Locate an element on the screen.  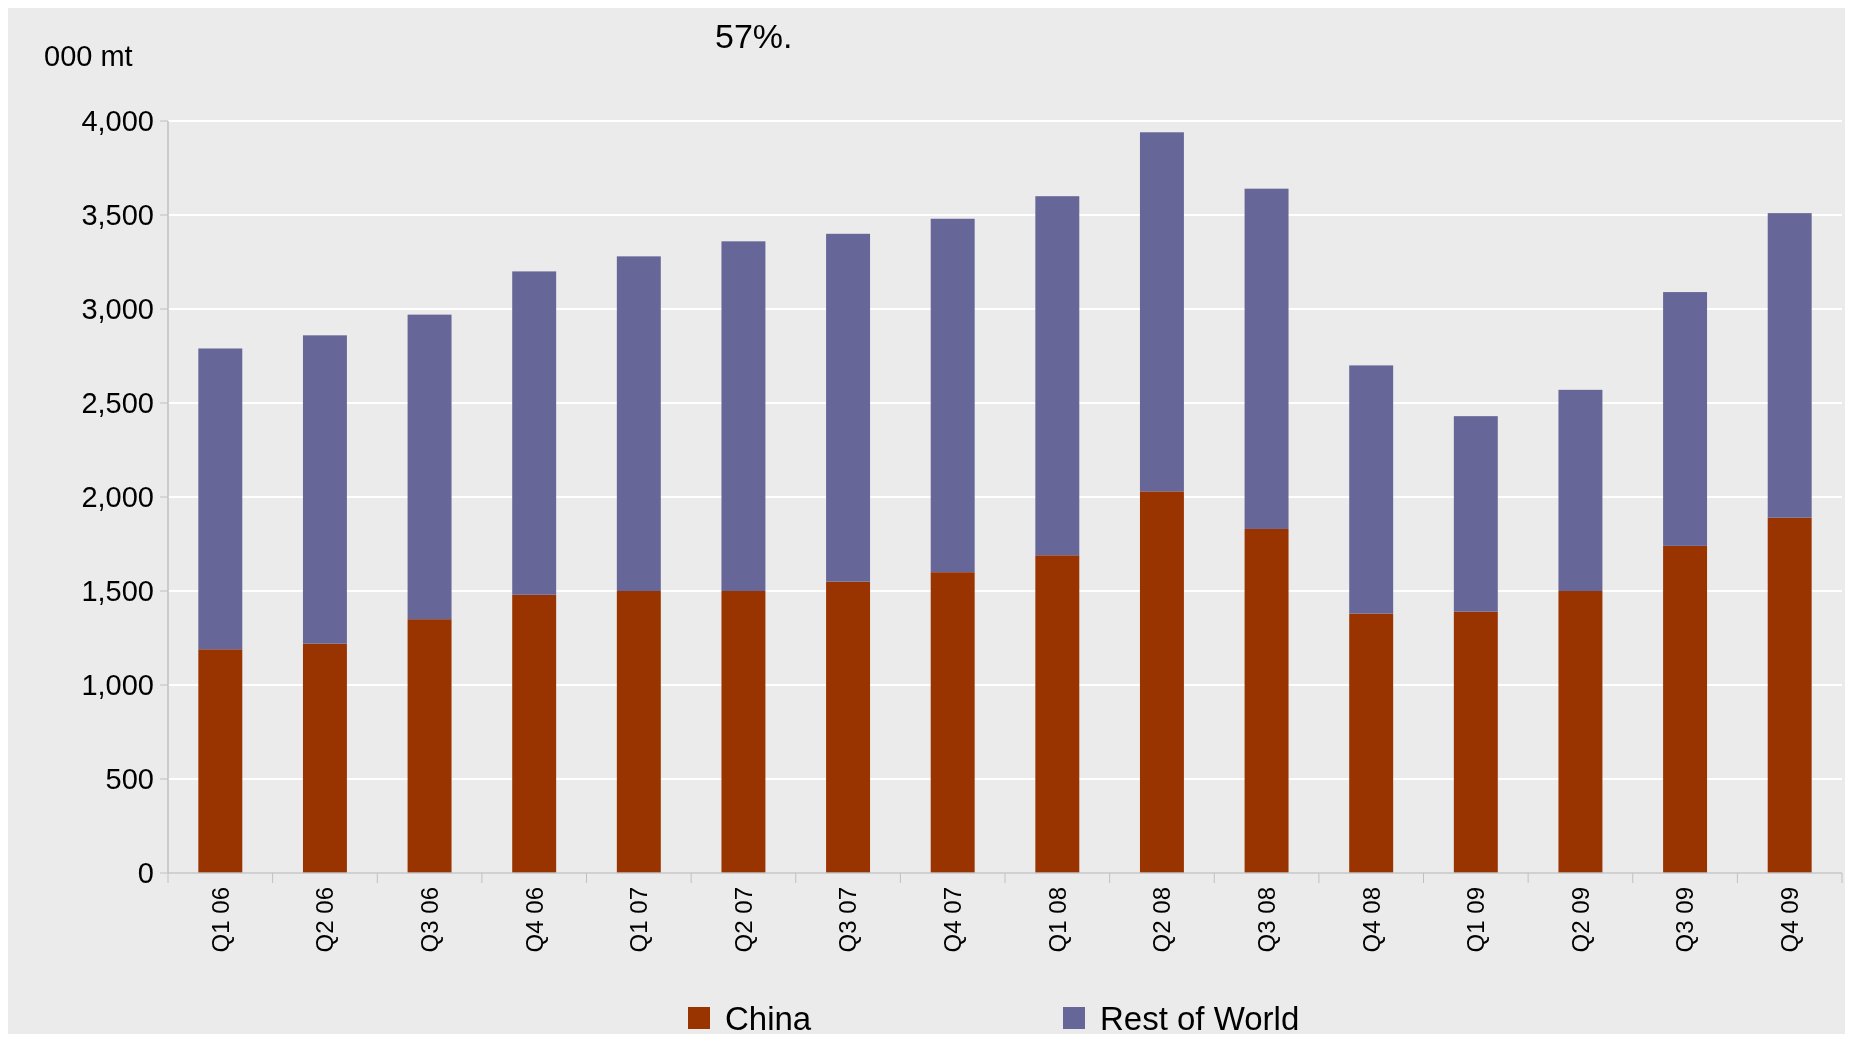
x-tick-label: Q2 09 is located at coordinates (1580, 920).